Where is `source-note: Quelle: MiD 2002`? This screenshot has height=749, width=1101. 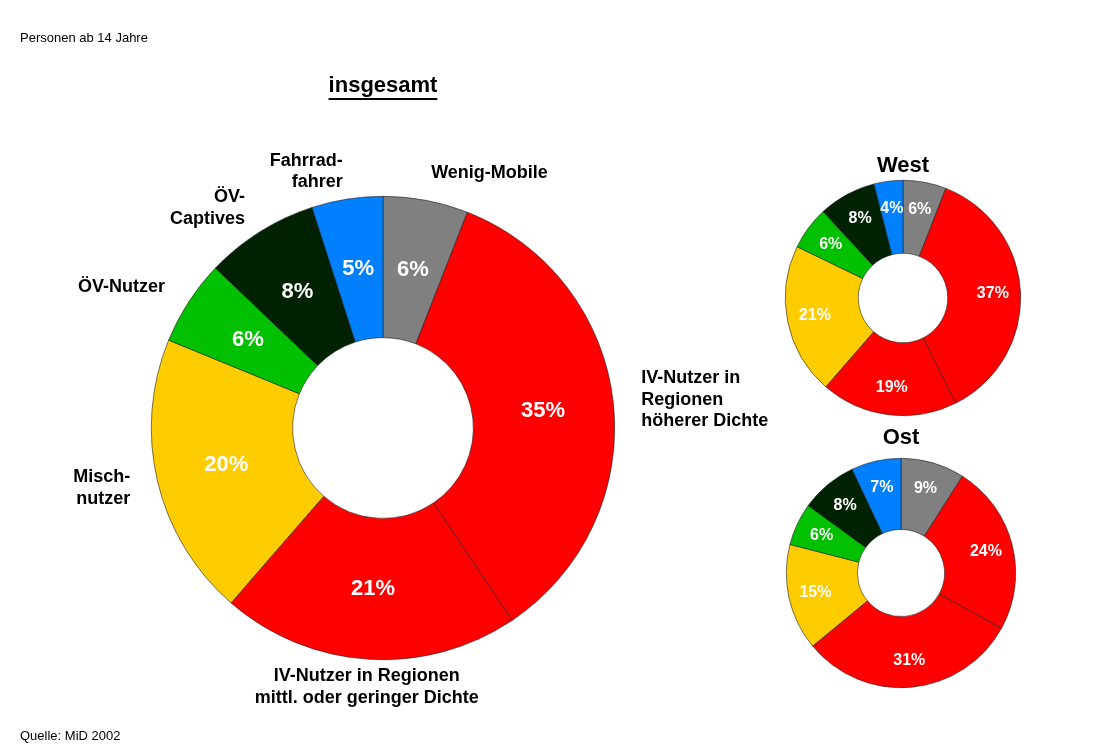
source-note: Quelle: MiD 2002 is located at coordinates (70, 735).